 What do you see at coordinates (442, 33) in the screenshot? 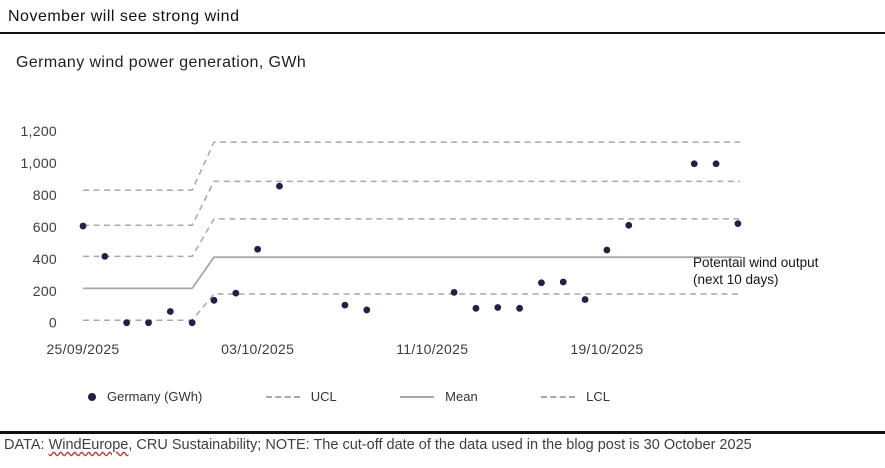
I see `title-underline` at bounding box center [442, 33].